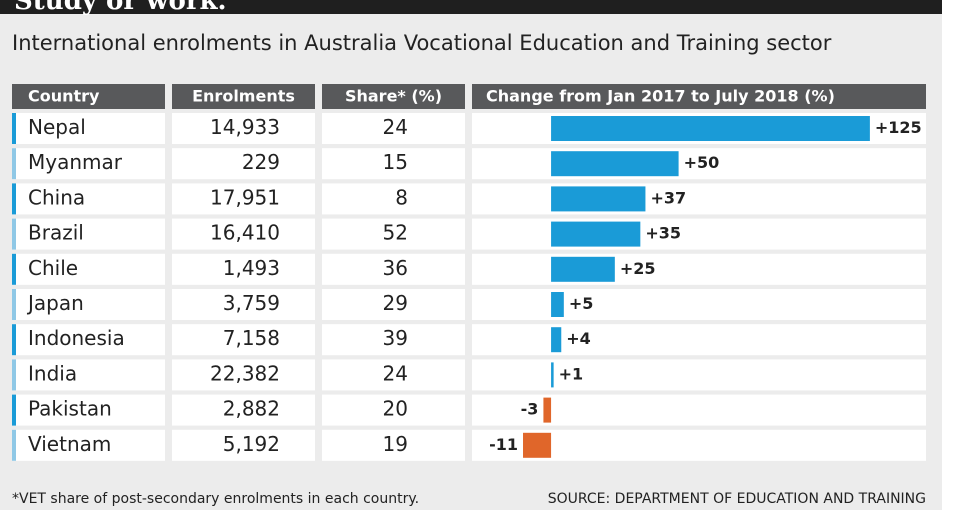  I want to click on top-banner, so click(471, 7).